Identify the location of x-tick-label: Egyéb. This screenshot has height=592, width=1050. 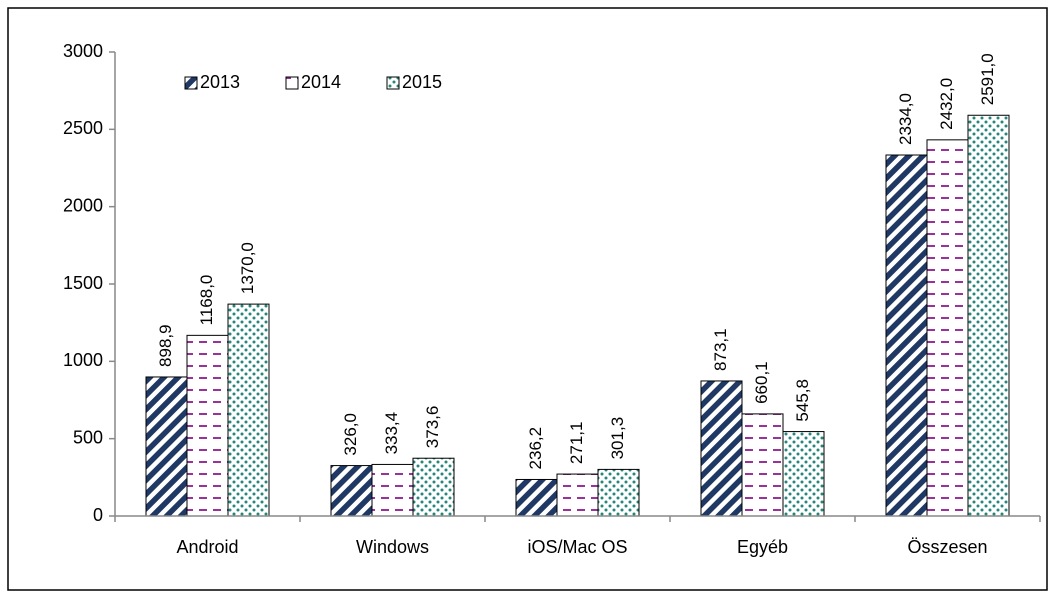
(762, 547).